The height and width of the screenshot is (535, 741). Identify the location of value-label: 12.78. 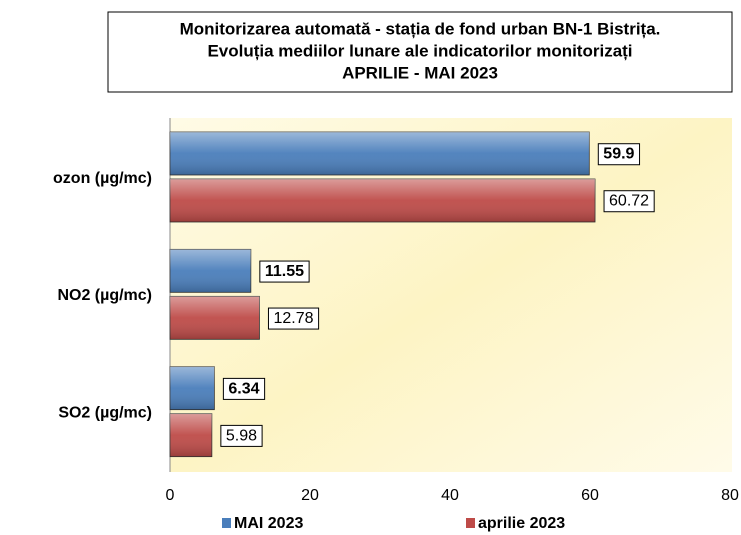
(293, 318).